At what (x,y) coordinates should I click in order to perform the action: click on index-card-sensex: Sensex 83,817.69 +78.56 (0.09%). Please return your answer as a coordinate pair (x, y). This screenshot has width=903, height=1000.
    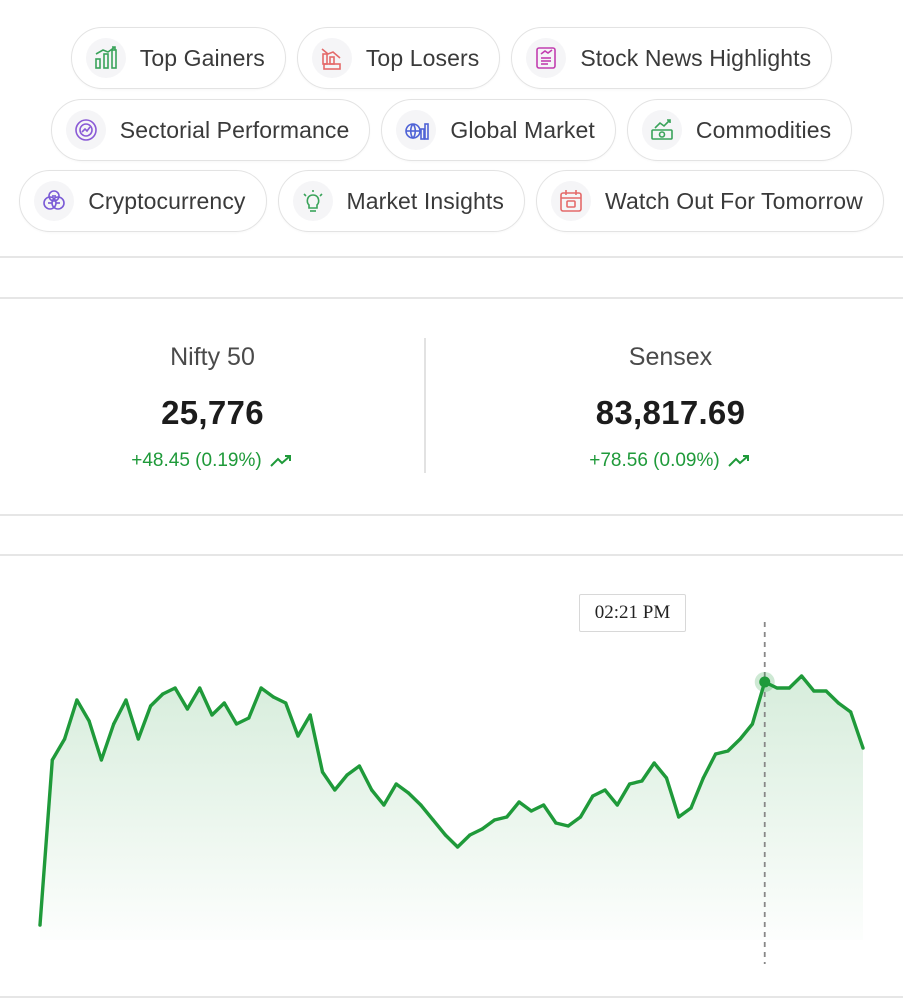
    Looking at the image, I should click on (670, 405).